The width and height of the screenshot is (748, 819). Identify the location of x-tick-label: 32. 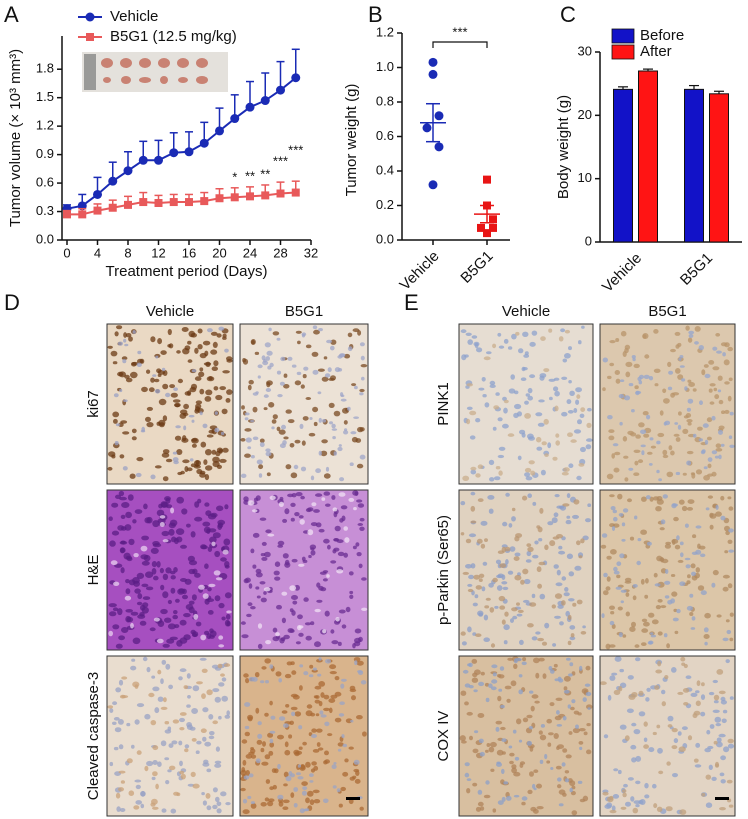
(311, 252).